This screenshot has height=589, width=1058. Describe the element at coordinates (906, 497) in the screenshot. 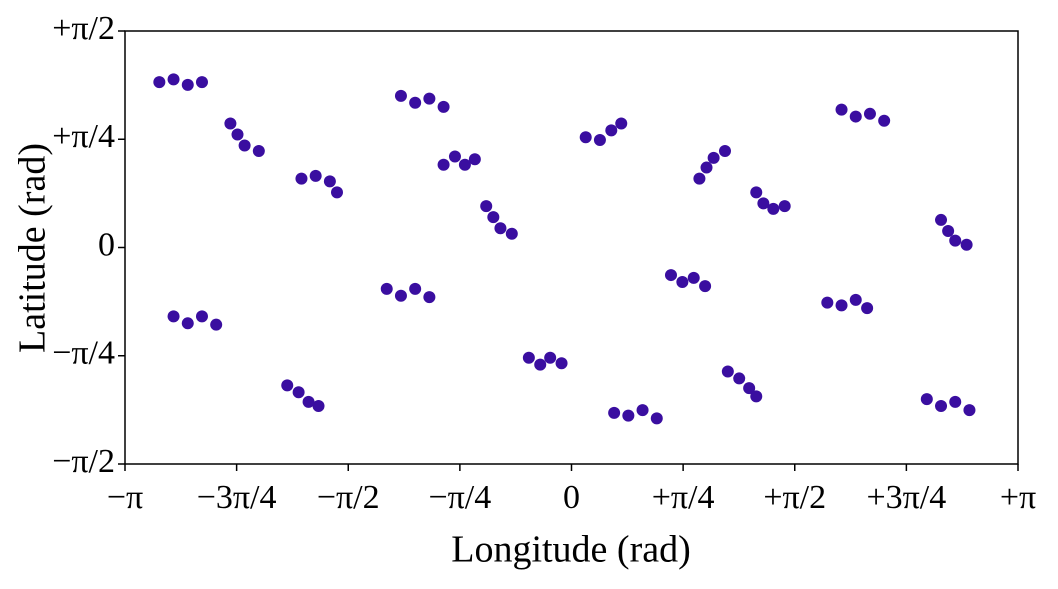

I see `x-tick-label: +3π/4` at that location.